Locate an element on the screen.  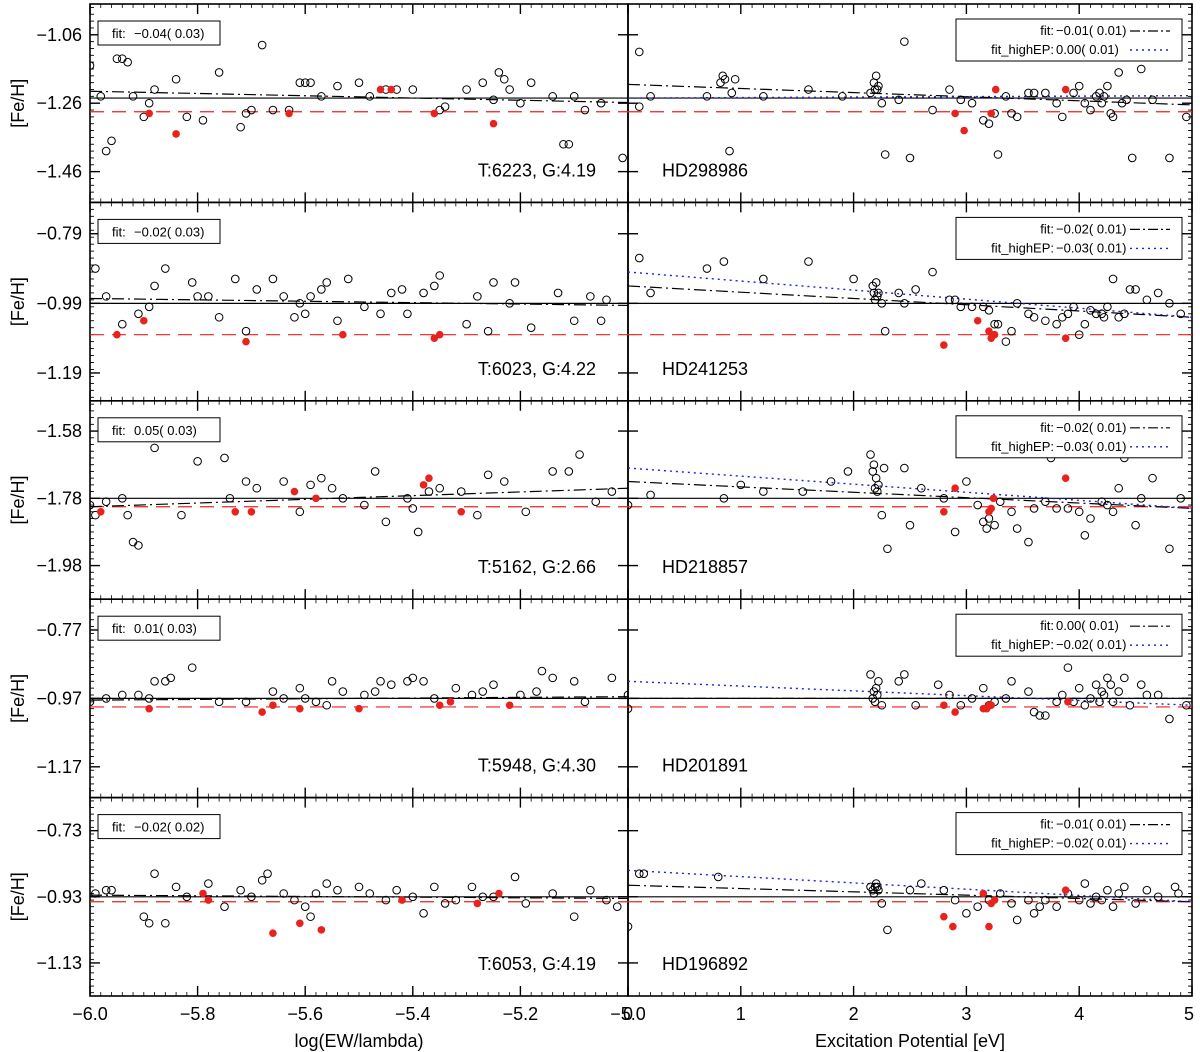
highEP-legend-value: −0.02( 0.01) is located at coordinates (1091, 843).